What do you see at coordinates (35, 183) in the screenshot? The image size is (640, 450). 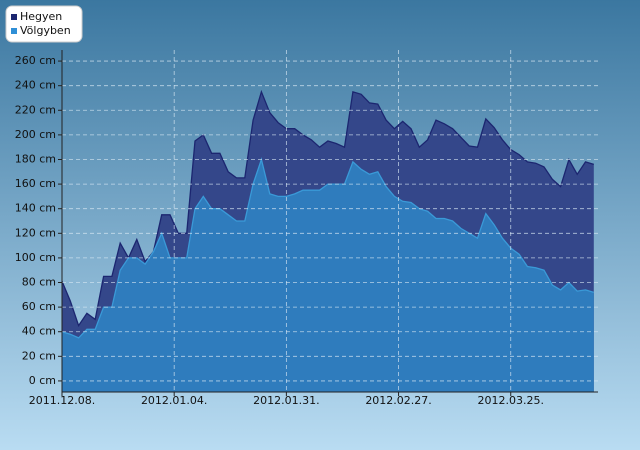 I see `y-tick-label: 160 cm` at bounding box center [35, 183].